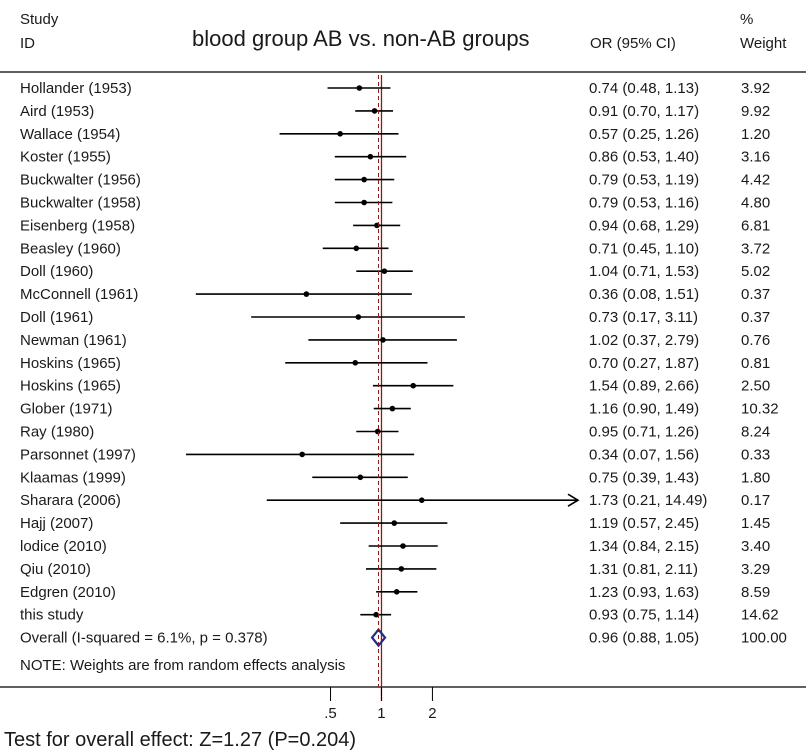 The height and width of the screenshot is (753, 806). Describe the element at coordinates (755, 569) in the screenshot. I see `study-weight: 3.29` at that location.